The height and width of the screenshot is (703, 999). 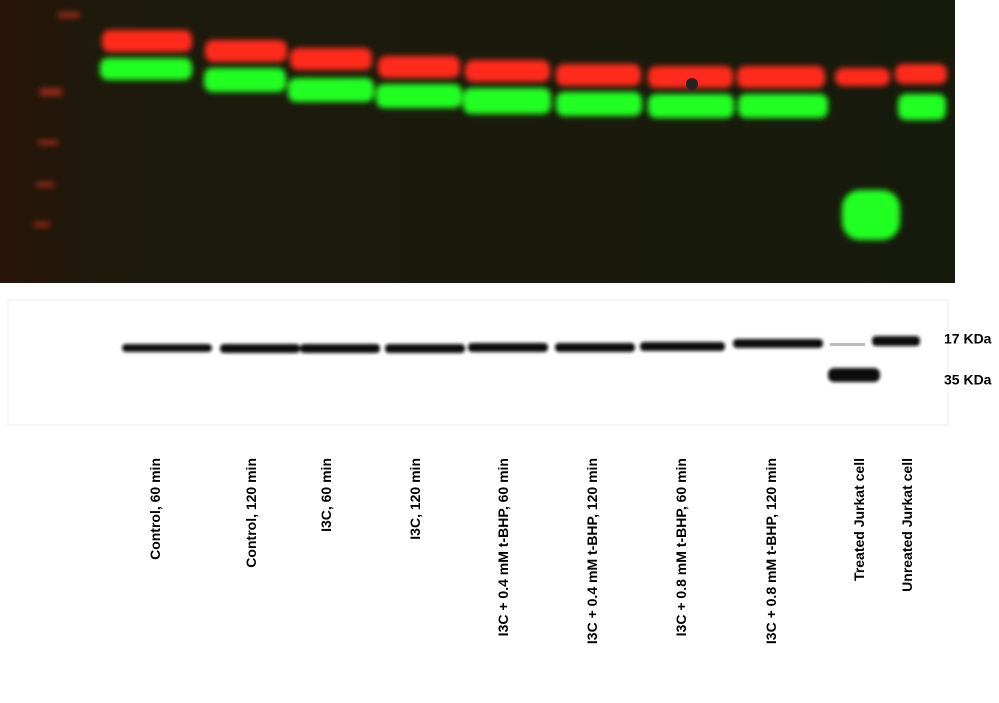 I want to click on lane-label: Control, 120 min, so click(x=251, y=513).